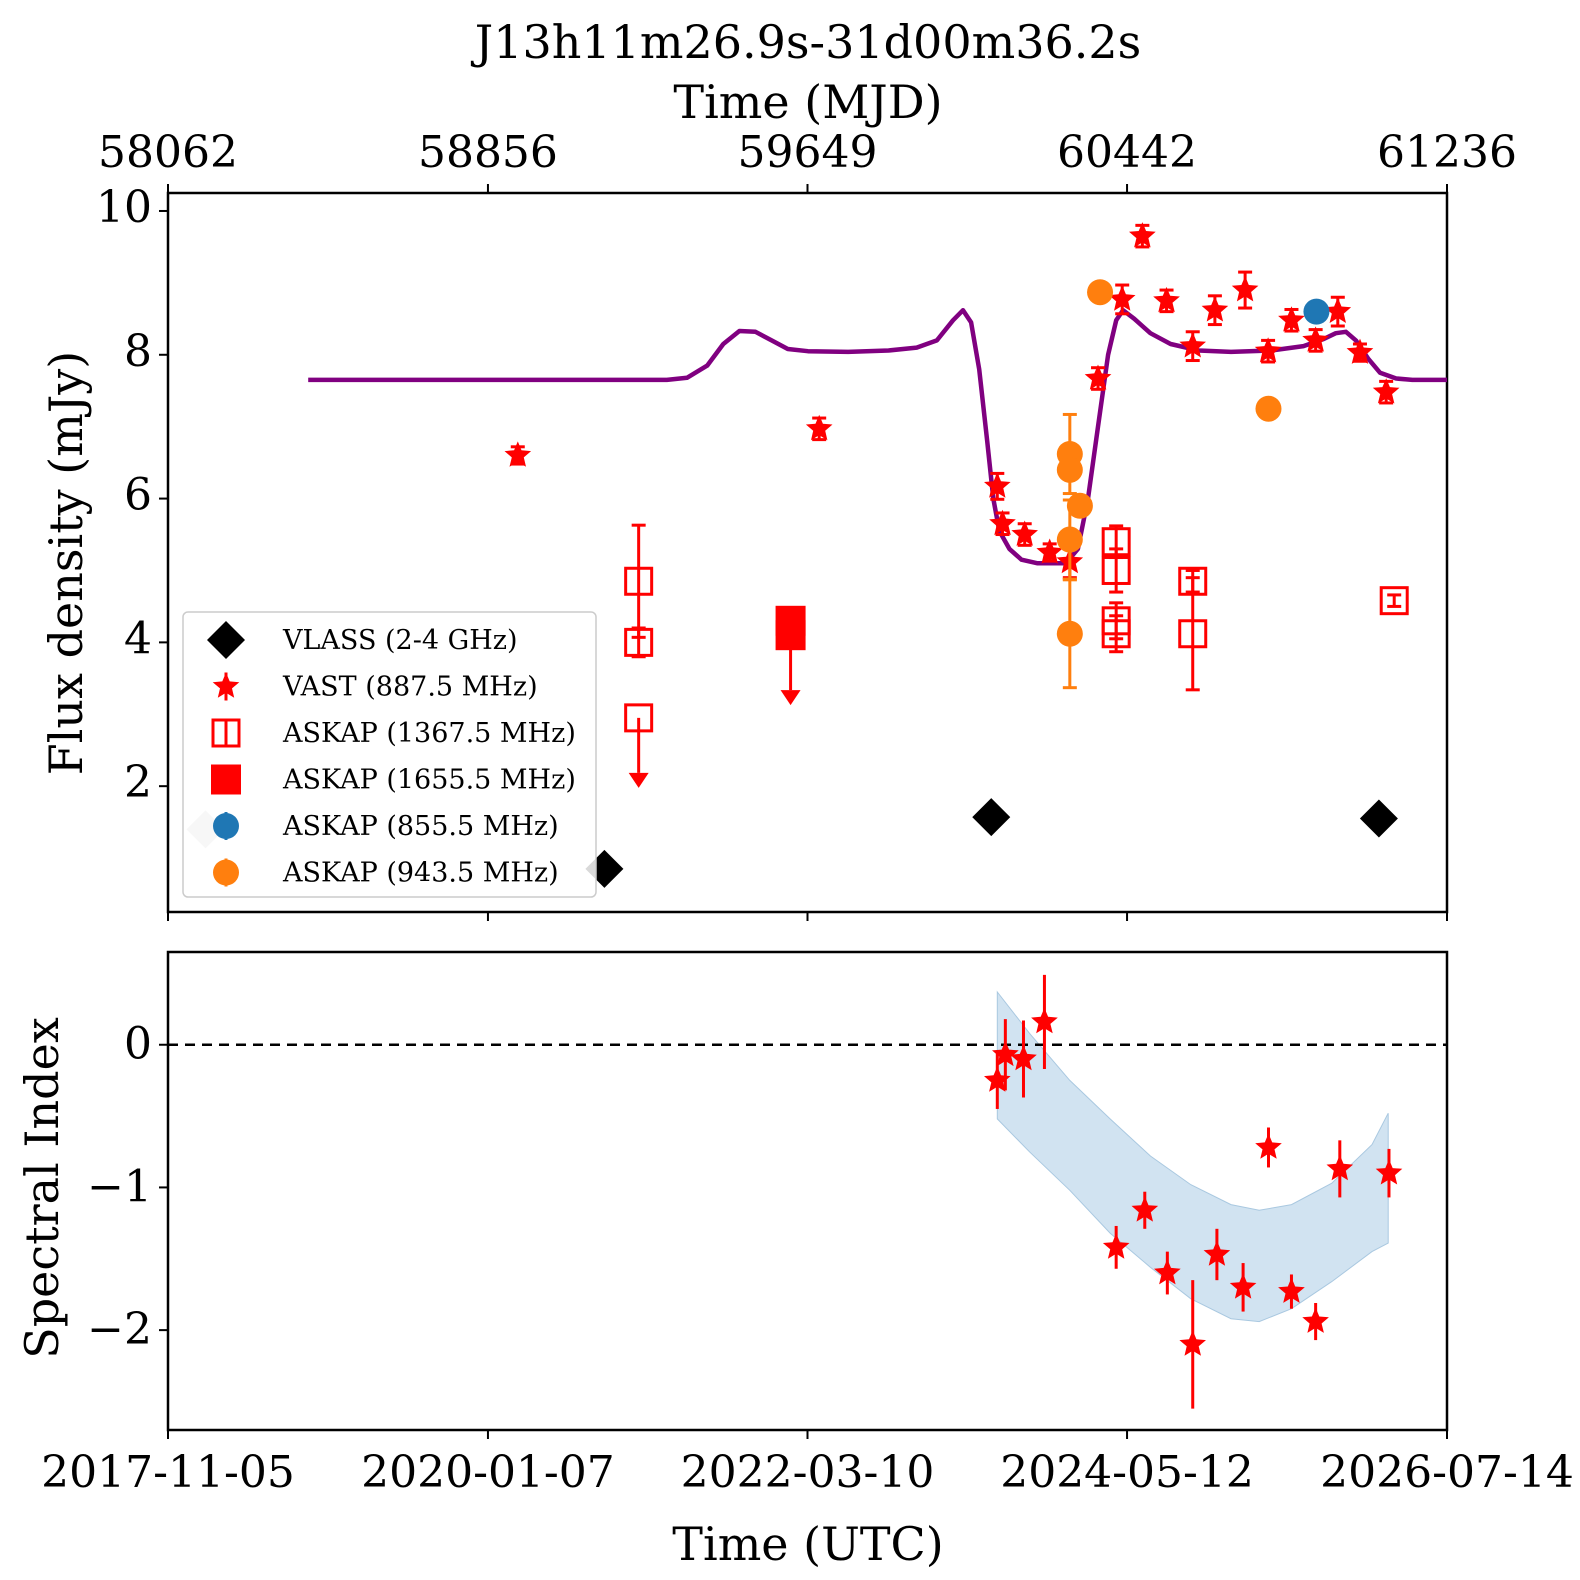  What do you see at coordinates (1447, 1472) in the screenshot?
I see `x-tick-label: 2026-07-14` at bounding box center [1447, 1472].